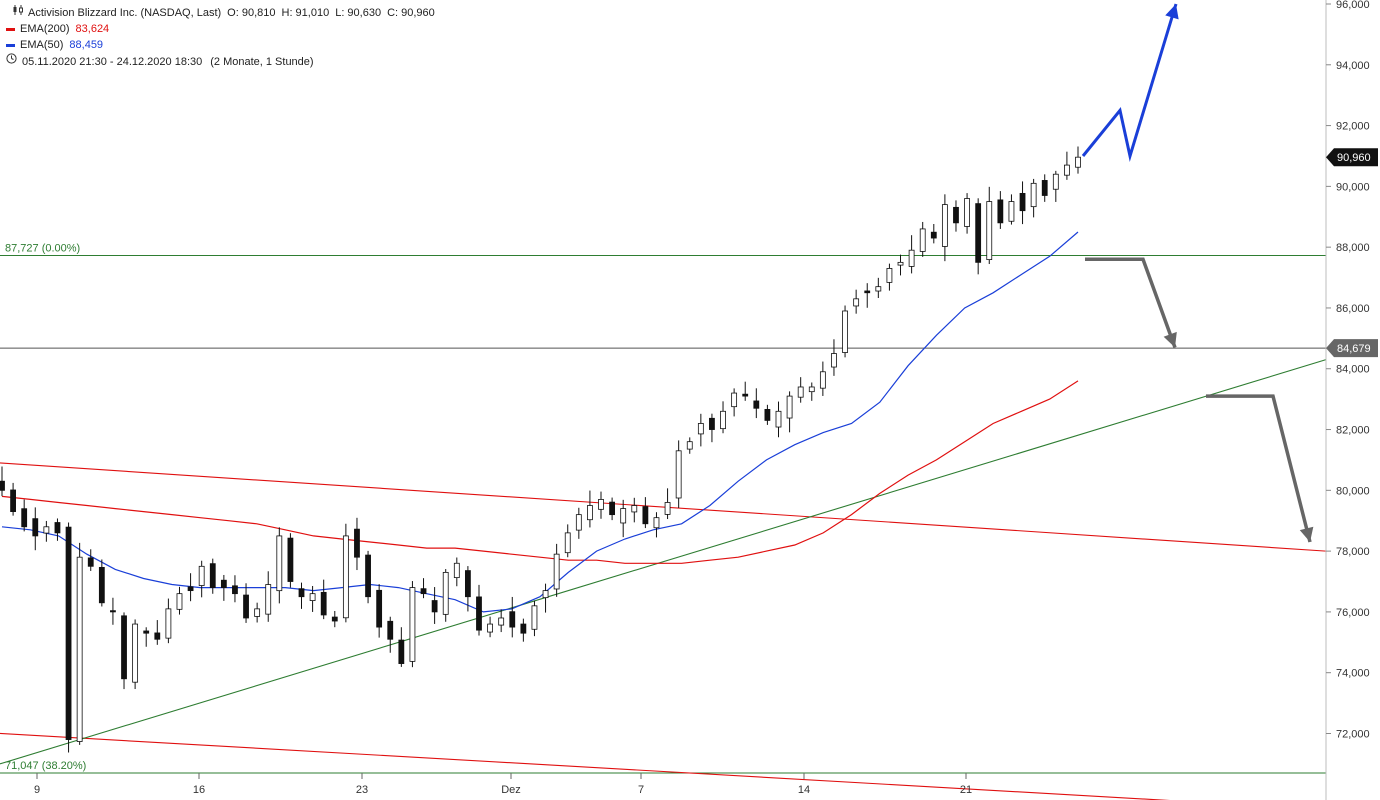 The height and width of the screenshot is (800, 1380). Describe the element at coordinates (362, 790) in the screenshot. I see `x-tick-label: 23` at that location.